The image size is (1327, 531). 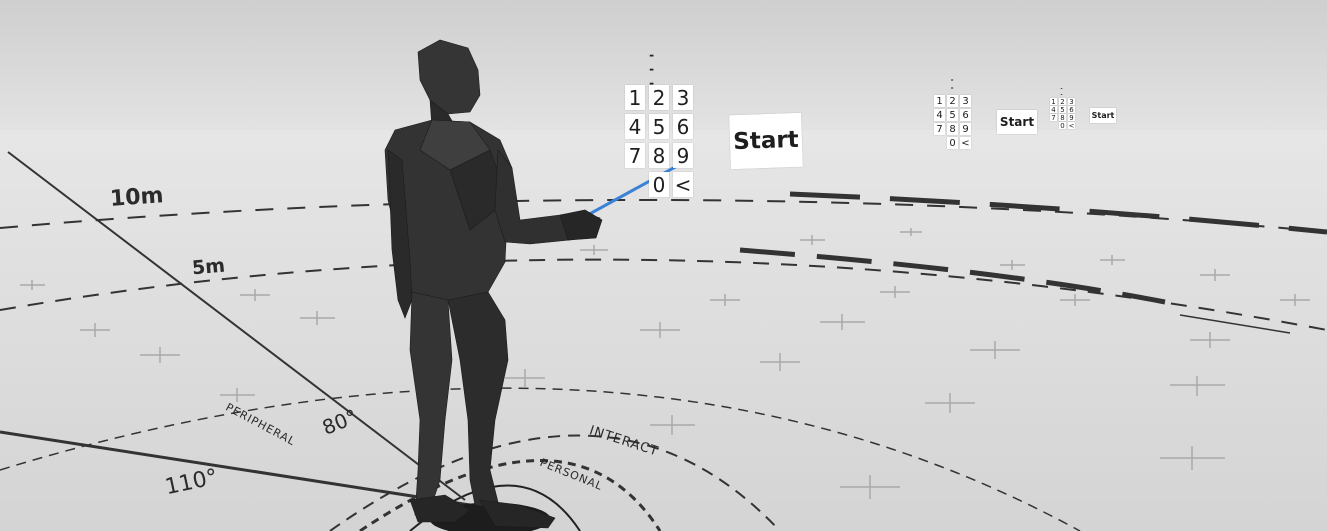 I want to click on start-button-far-1: Start, so click(x=1017, y=122).